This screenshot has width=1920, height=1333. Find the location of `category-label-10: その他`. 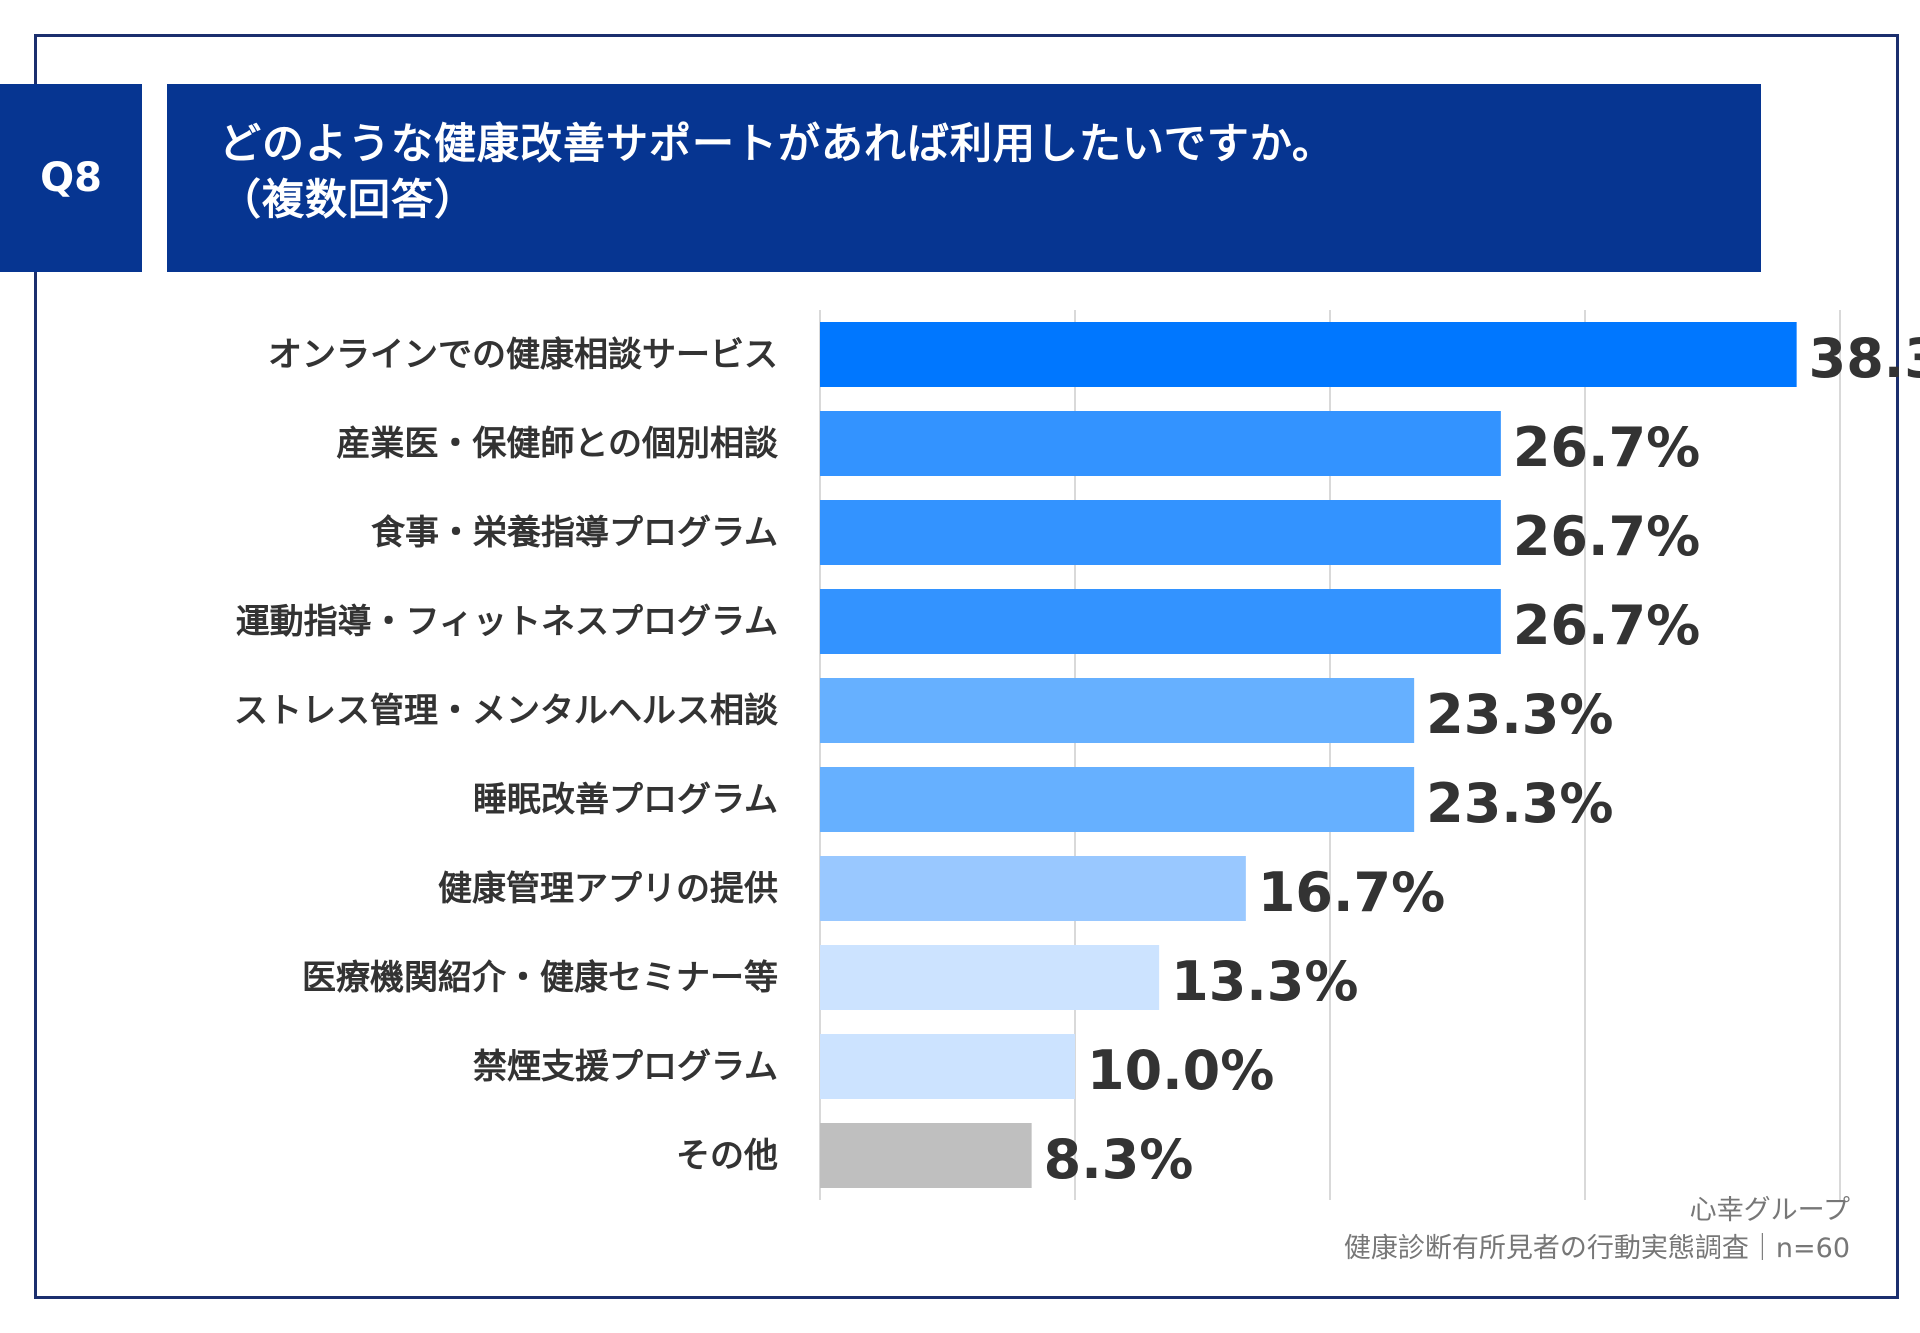

category-label-10: その他 is located at coordinates (727, 1155).